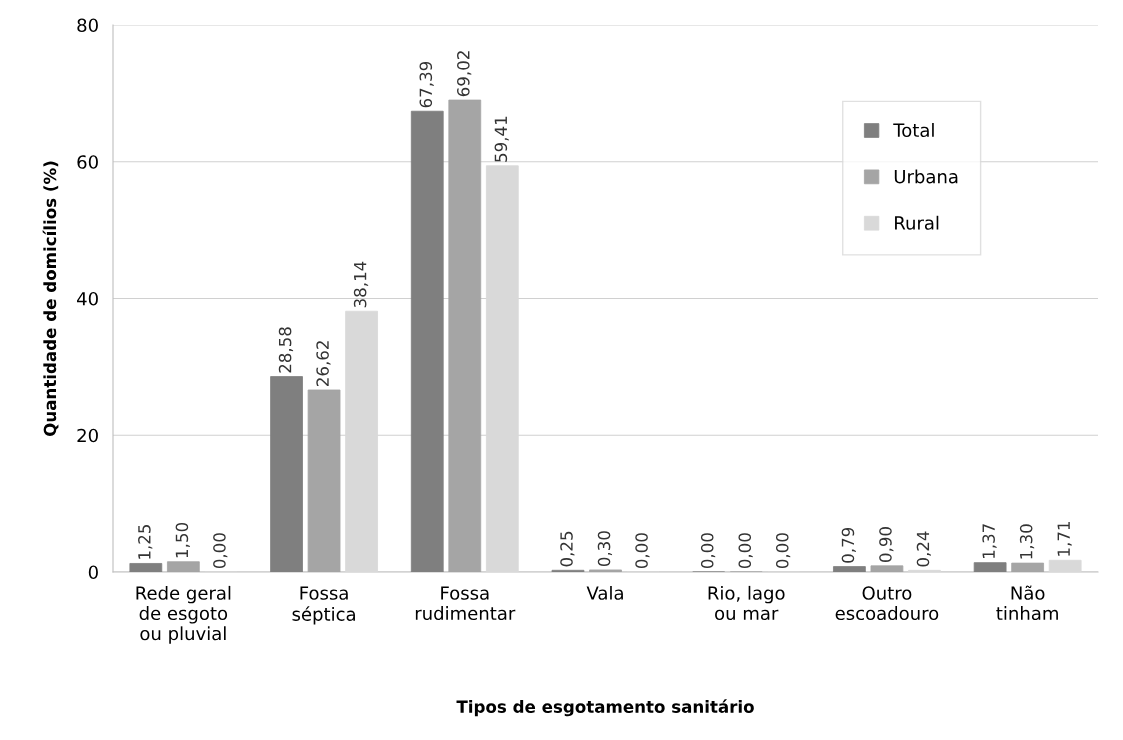 The image size is (1123, 740). Describe the element at coordinates (87, 162) in the screenshot. I see `y-tick-label: 60` at that location.